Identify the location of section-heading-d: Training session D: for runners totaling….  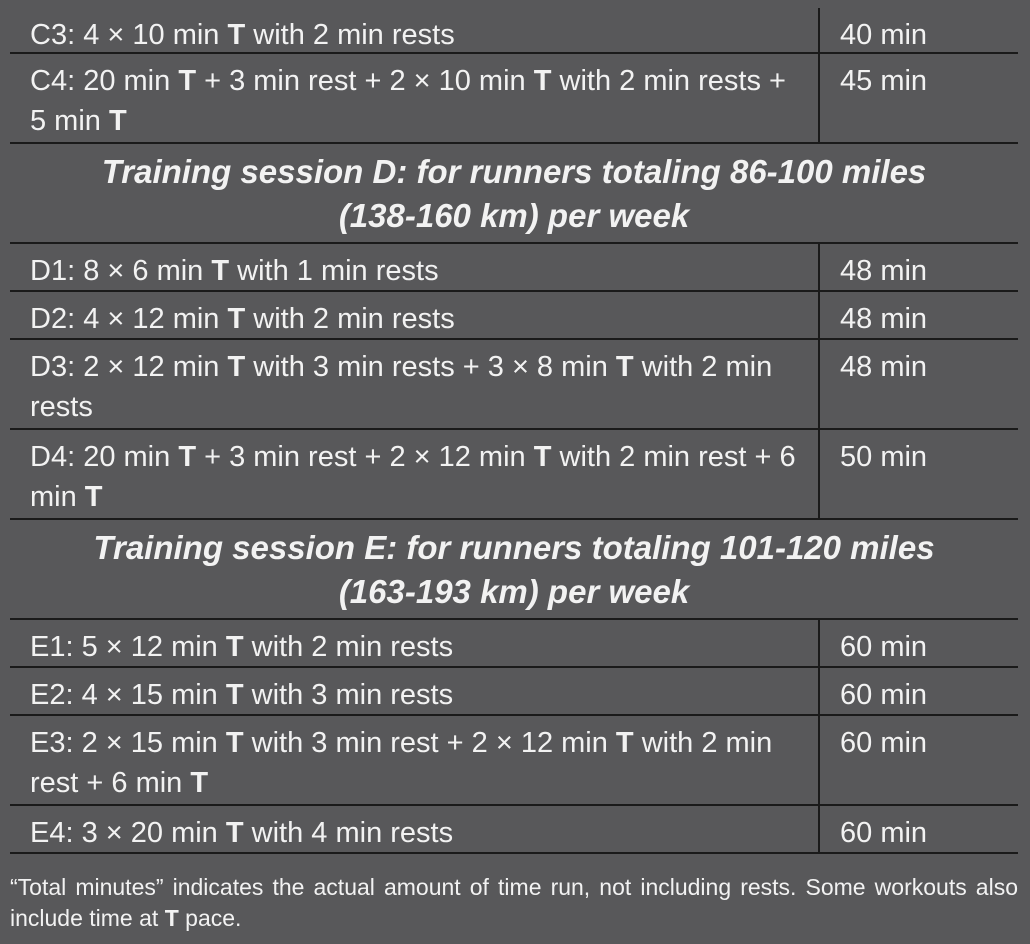
(514, 194).